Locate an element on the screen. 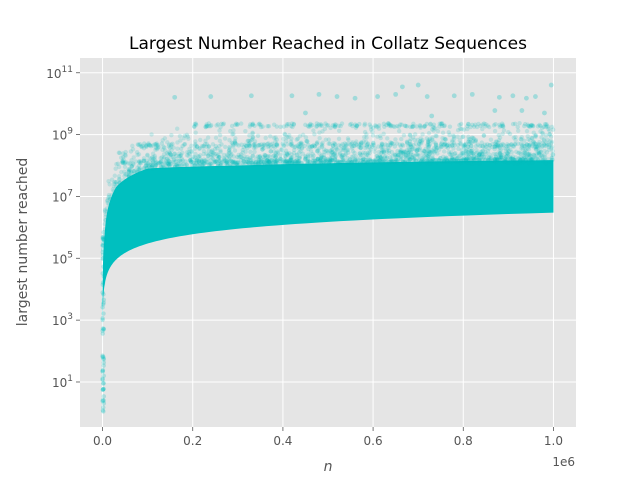 This screenshot has width=640, height=480. outlier-point is located at coordinates (454, 96).